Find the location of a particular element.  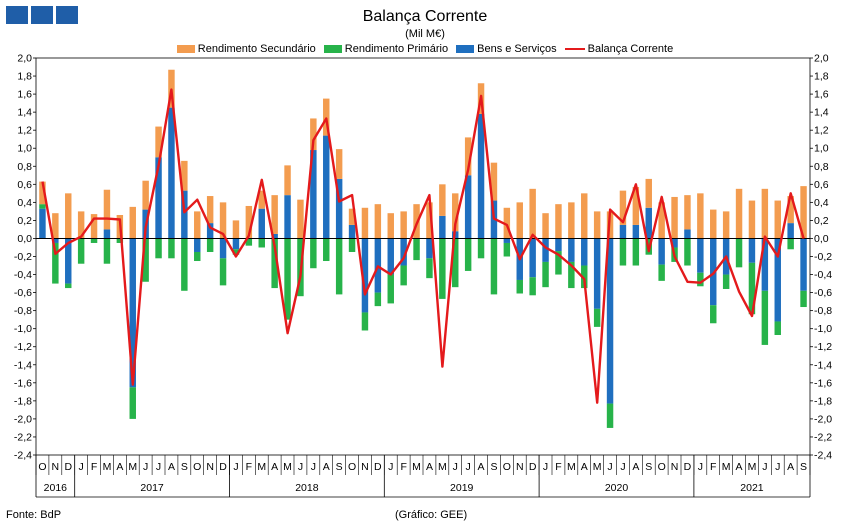

legend-label-primario: Rendimento Primário is located at coordinates (396, 49).